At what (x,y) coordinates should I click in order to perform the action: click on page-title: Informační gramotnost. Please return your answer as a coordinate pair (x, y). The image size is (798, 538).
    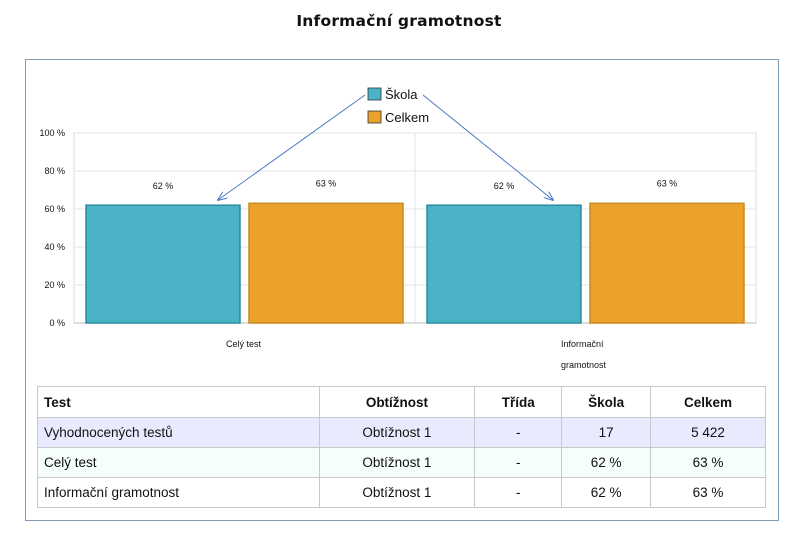
    Looking at the image, I should click on (399, 21).